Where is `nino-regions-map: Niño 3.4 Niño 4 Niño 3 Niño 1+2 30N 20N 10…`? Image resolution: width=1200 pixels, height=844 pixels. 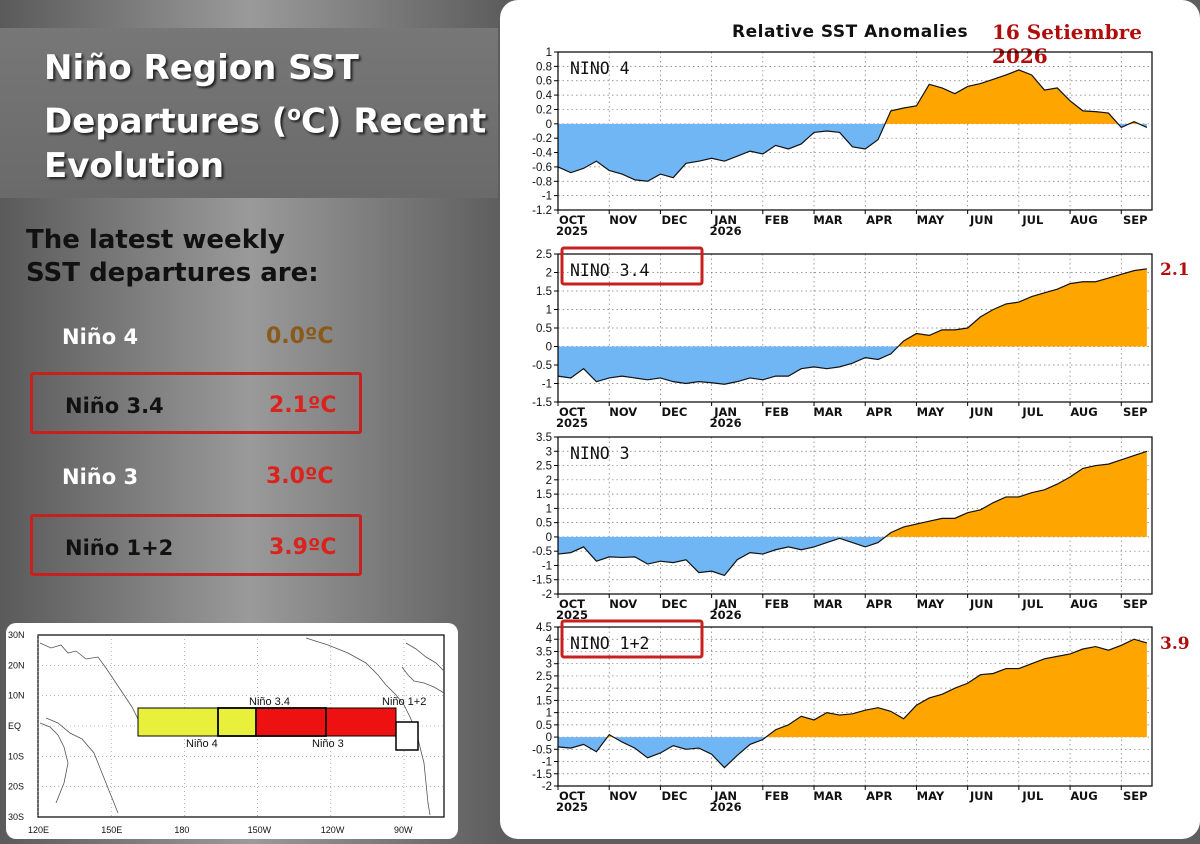 nino-regions-map: Niño 3.4 Niño 4 Niño 3 Niño 1+2 30N 20N 10… is located at coordinates (226, 732).